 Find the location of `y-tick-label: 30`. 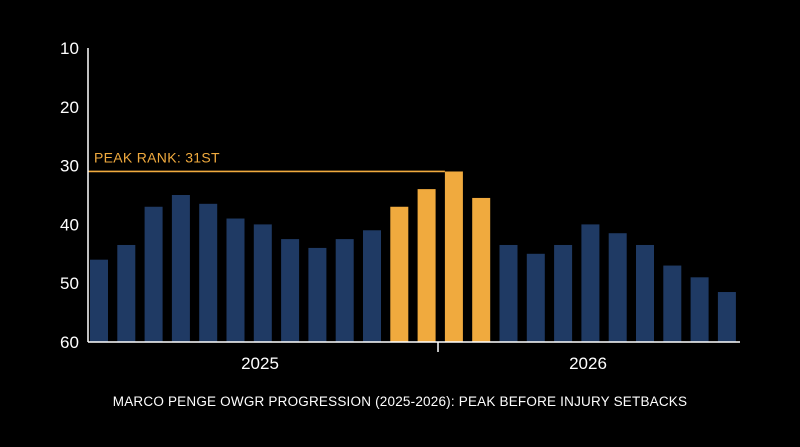

y-tick-label: 30 is located at coordinates (69, 166).